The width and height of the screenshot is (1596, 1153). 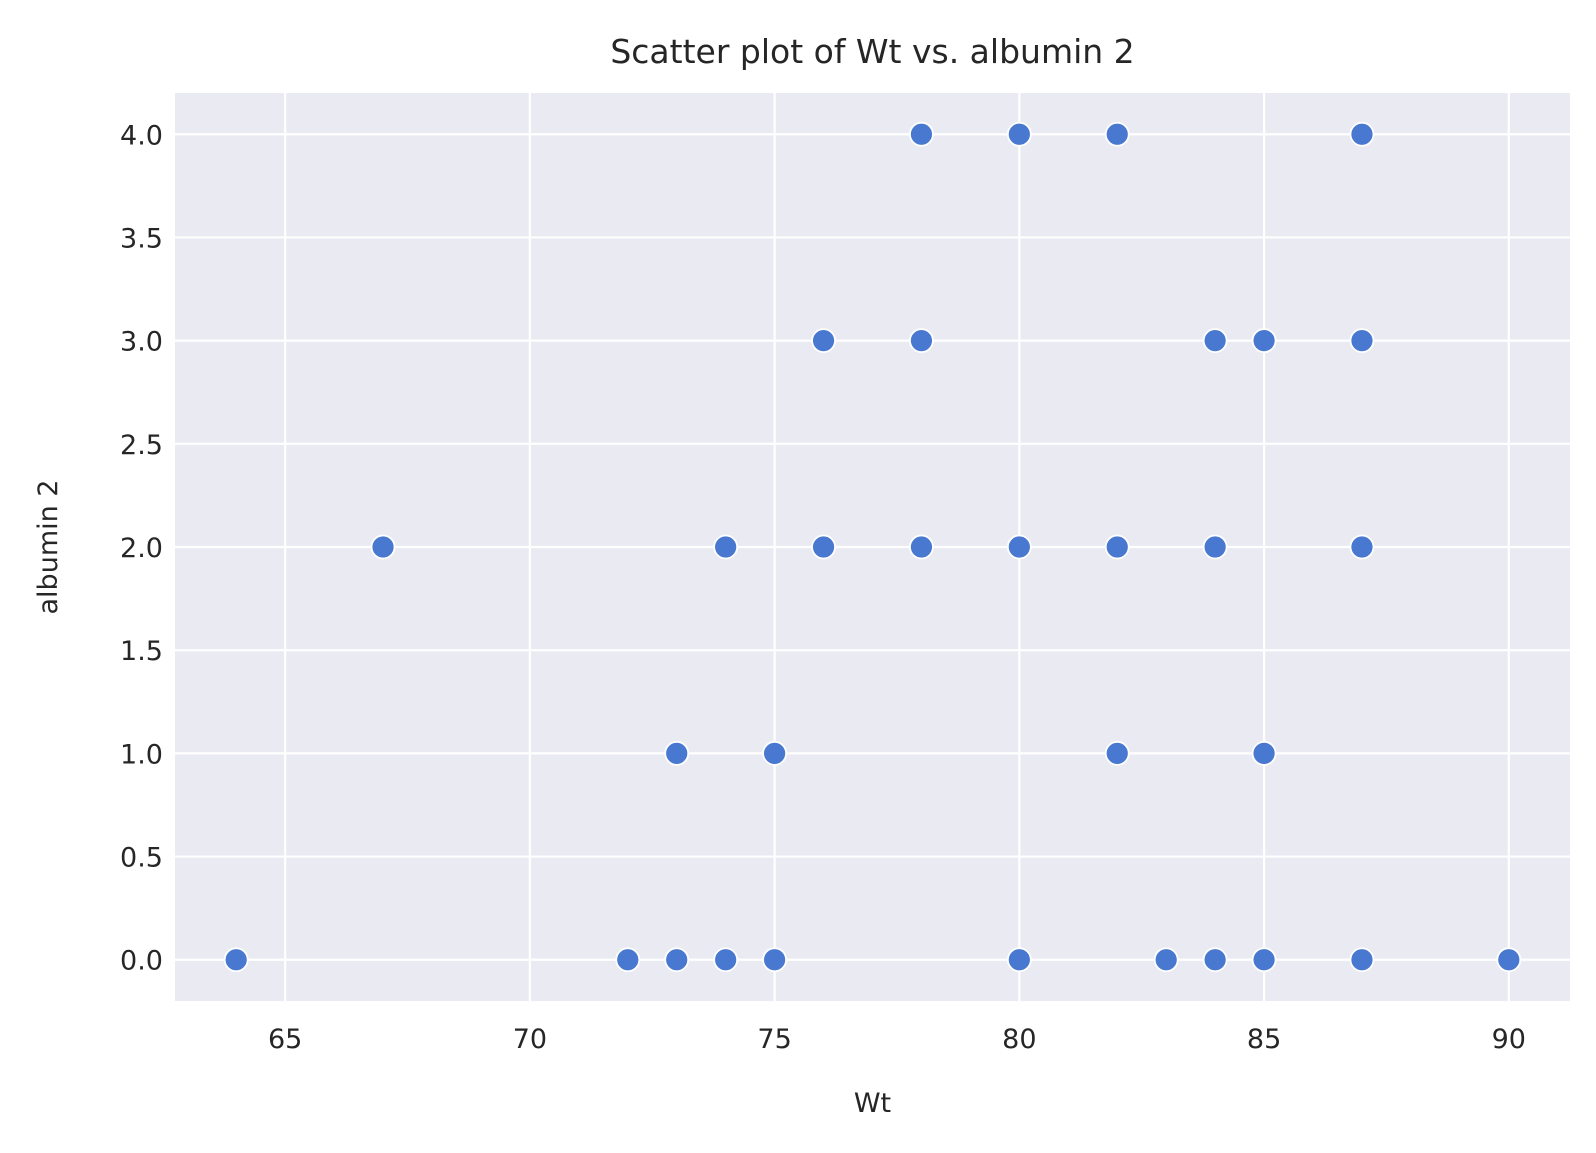 What do you see at coordinates (872, 1103) in the screenshot?
I see `x-axis-label: Wt` at bounding box center [872, 1103].